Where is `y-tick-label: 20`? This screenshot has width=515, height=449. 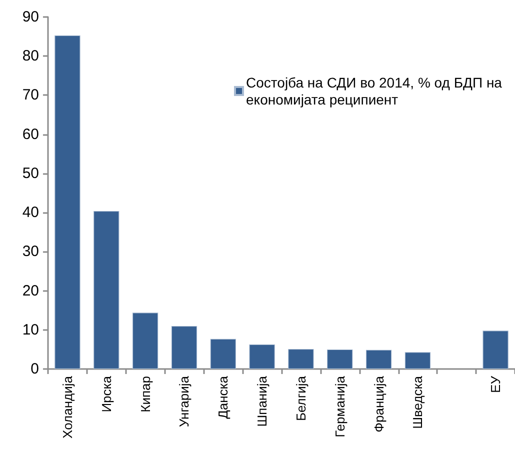 y-tick-label: 20 is located at coordinates (30, 291).